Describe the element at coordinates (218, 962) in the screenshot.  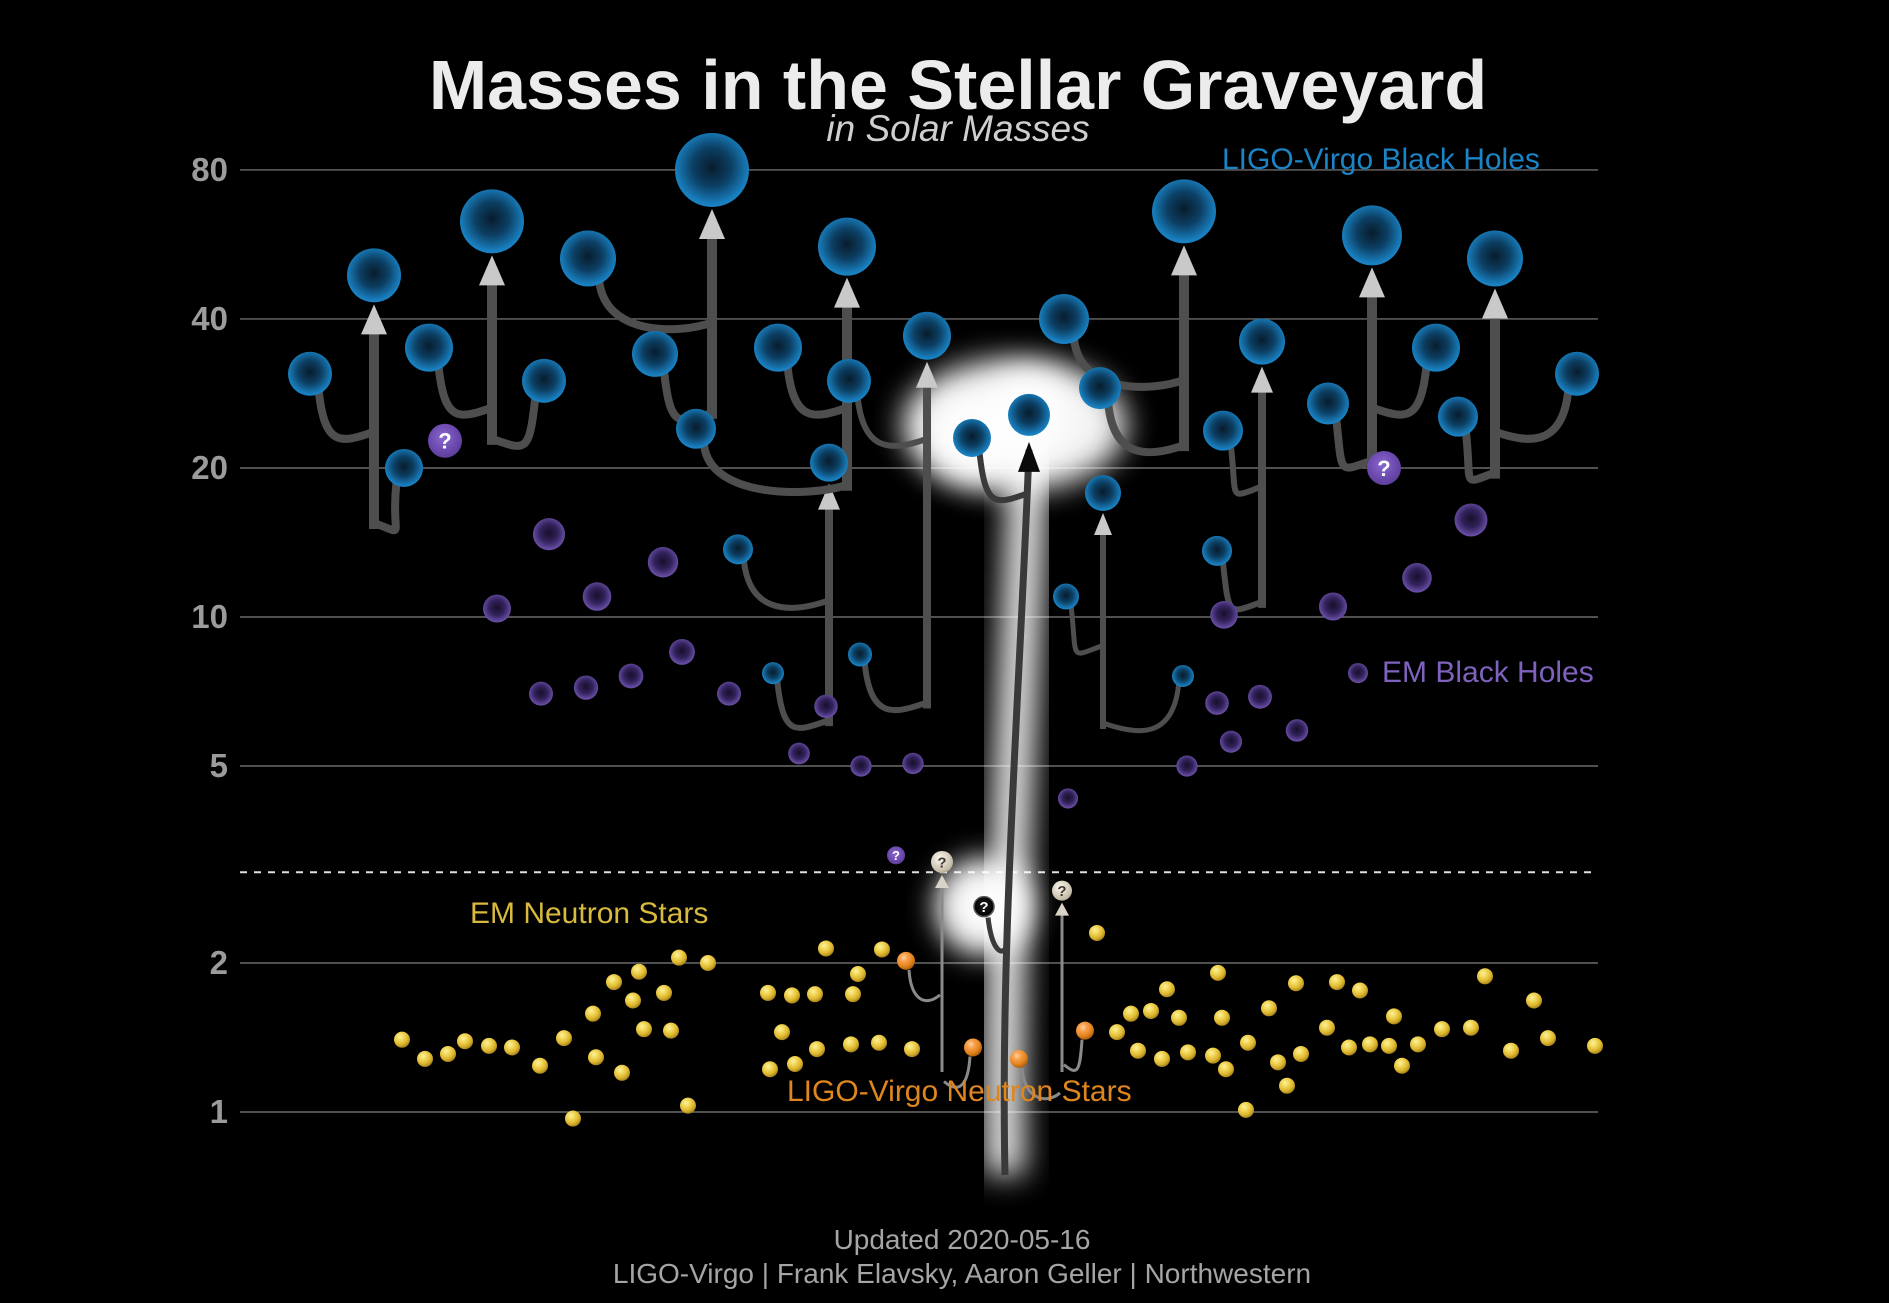
I see `y-tick-label-2: 2` at that location.